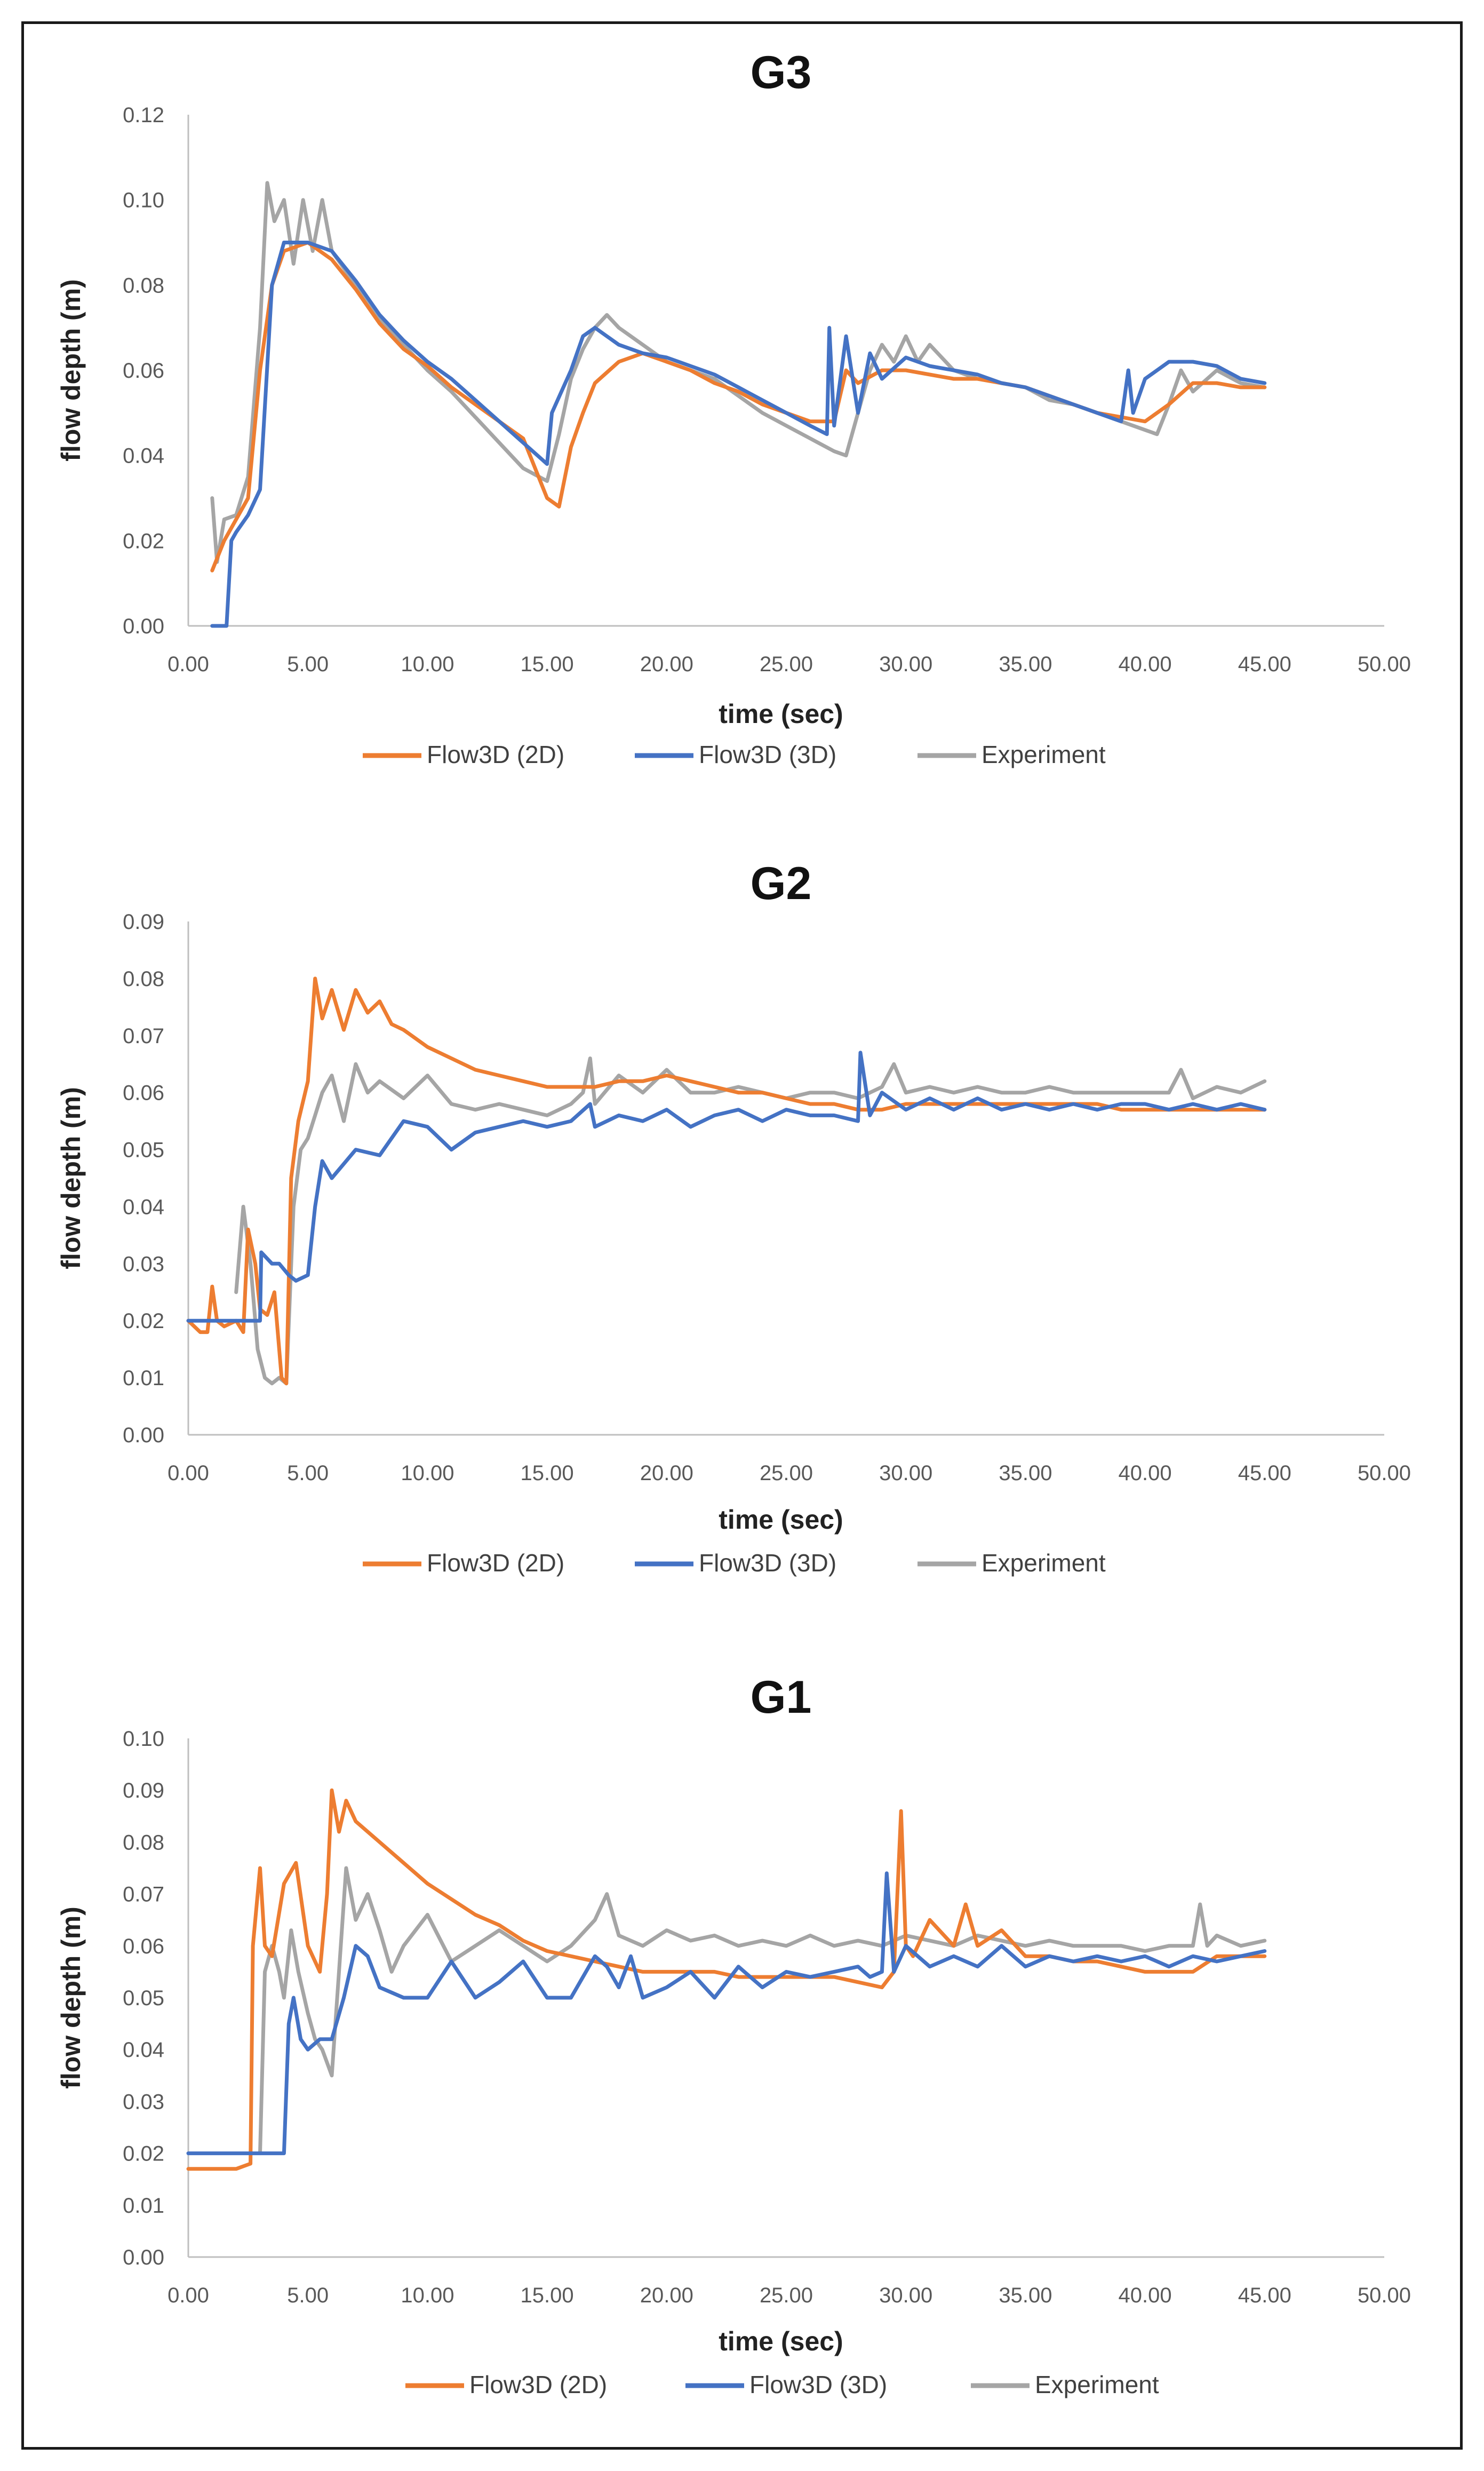 The image size is (1484, 2471). Describe the element at coordinates (781, 883) in the screenshot. I see `chart-title: G2` at that location.